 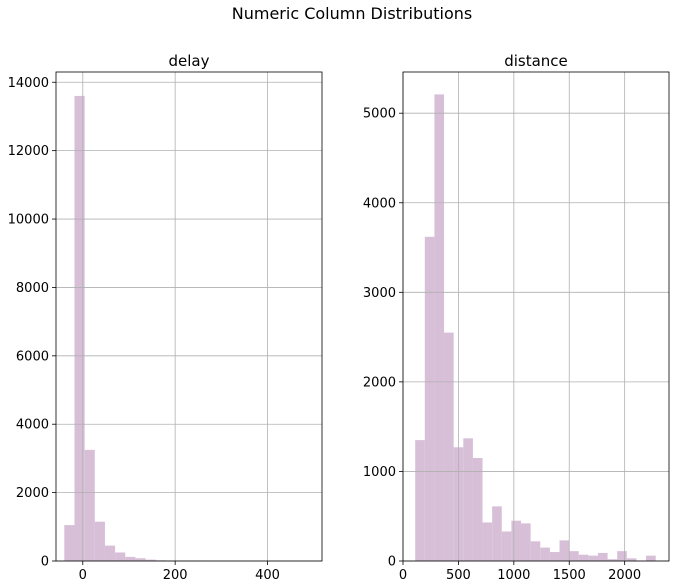 I want to click on y-tick-label-distance: 4000, so click(x=379, y=203).